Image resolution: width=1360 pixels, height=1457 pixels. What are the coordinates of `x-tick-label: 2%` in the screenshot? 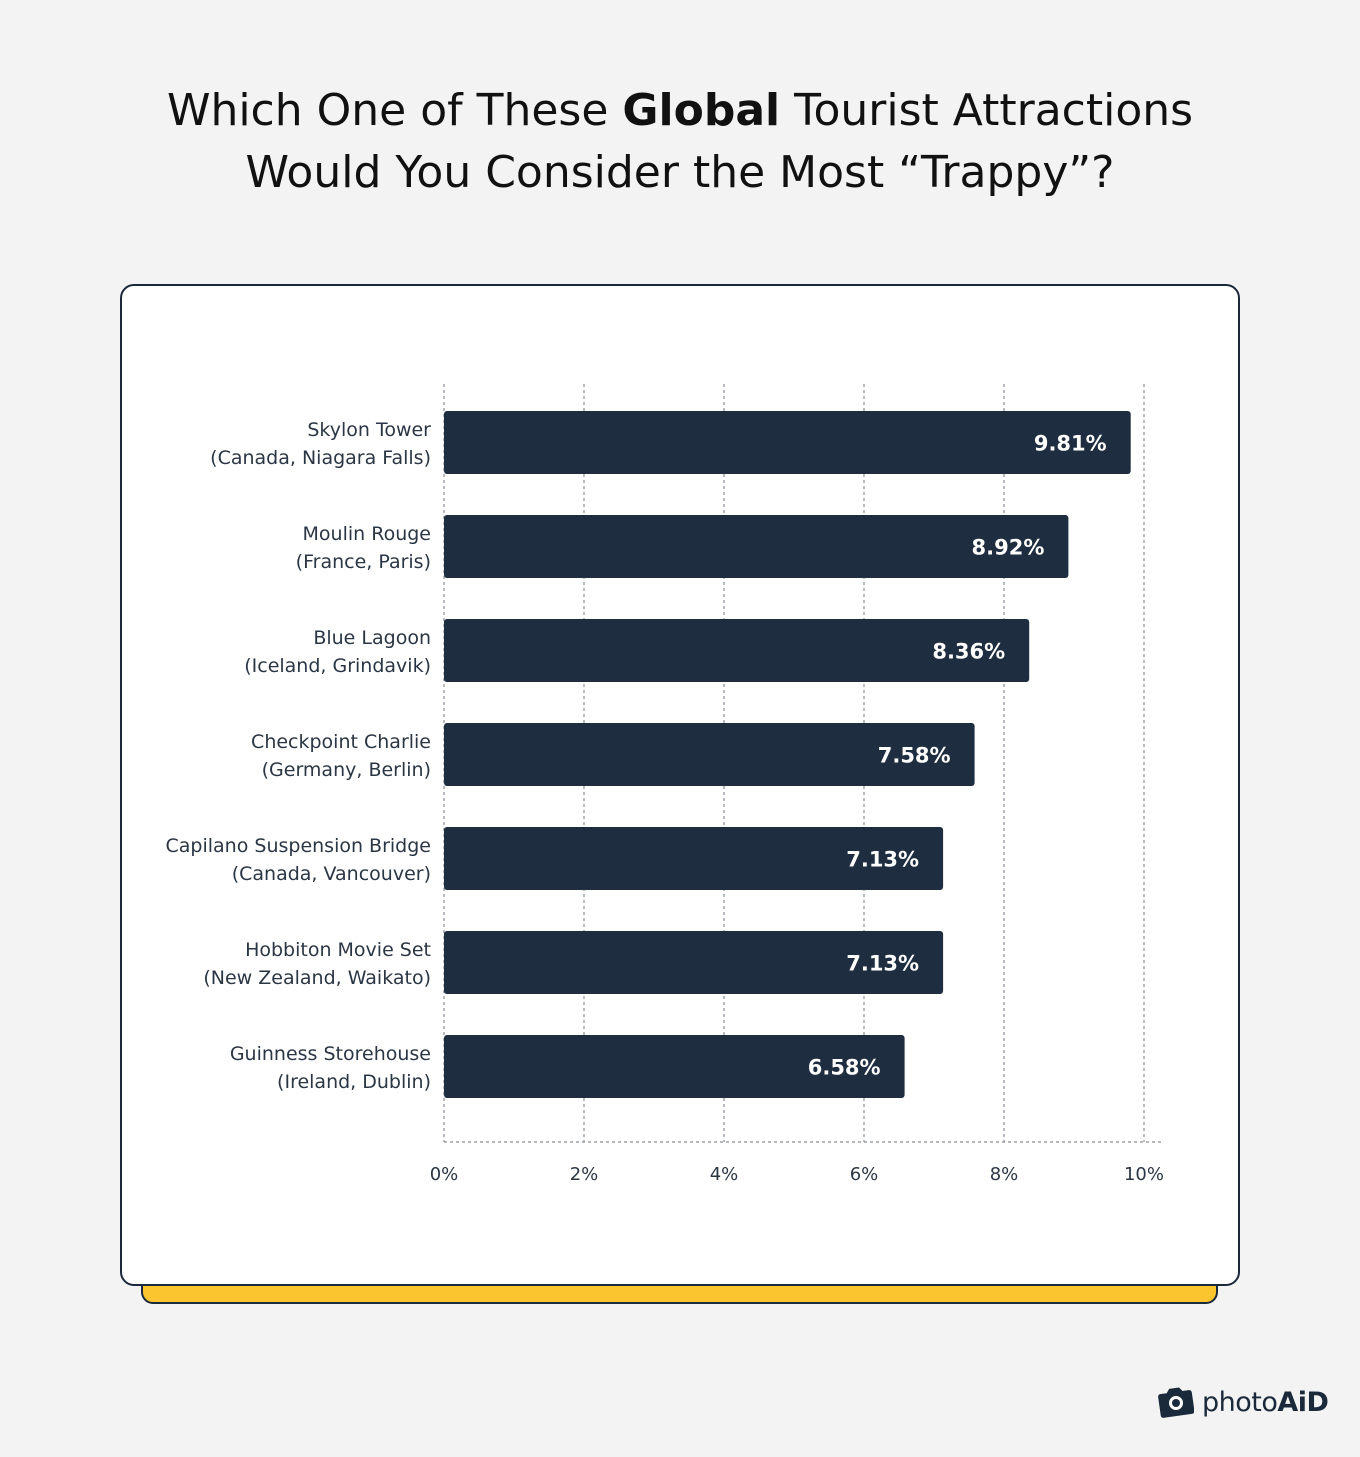 It's located at (584, 1174).